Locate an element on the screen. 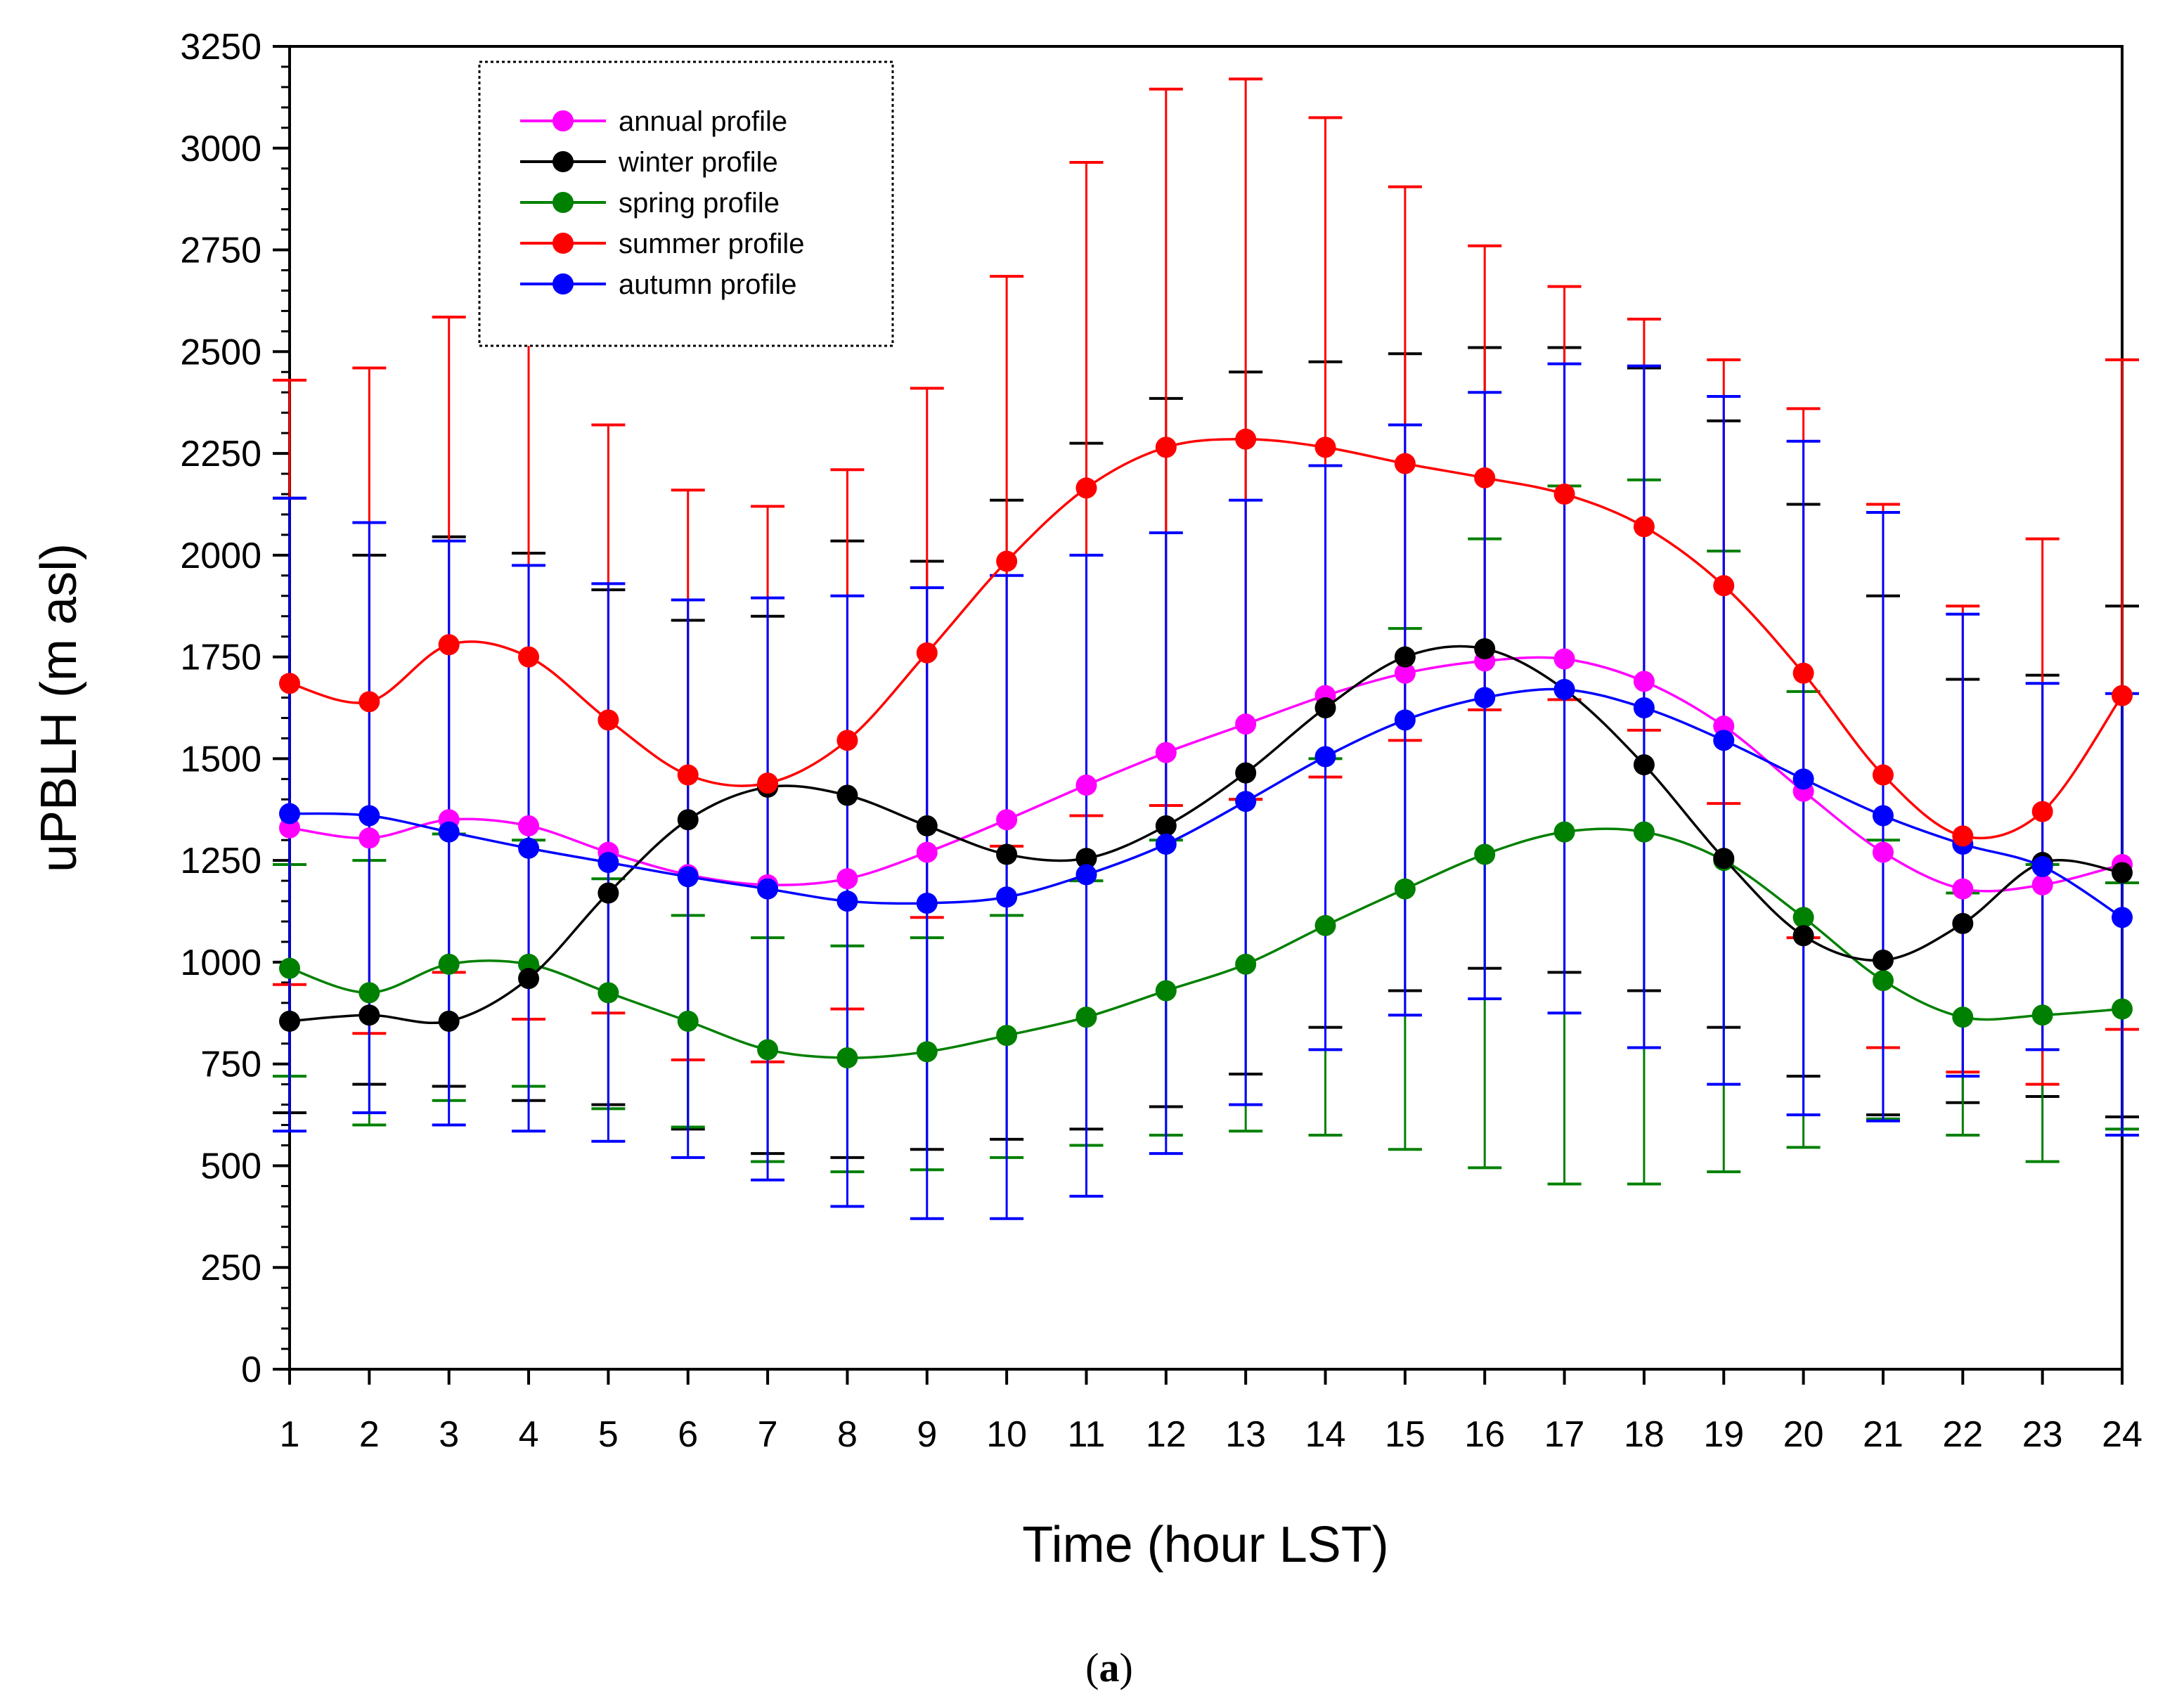 The image size is (2165, 1708). caption-open-paren: ( is located at coordinates (1092, 1667).